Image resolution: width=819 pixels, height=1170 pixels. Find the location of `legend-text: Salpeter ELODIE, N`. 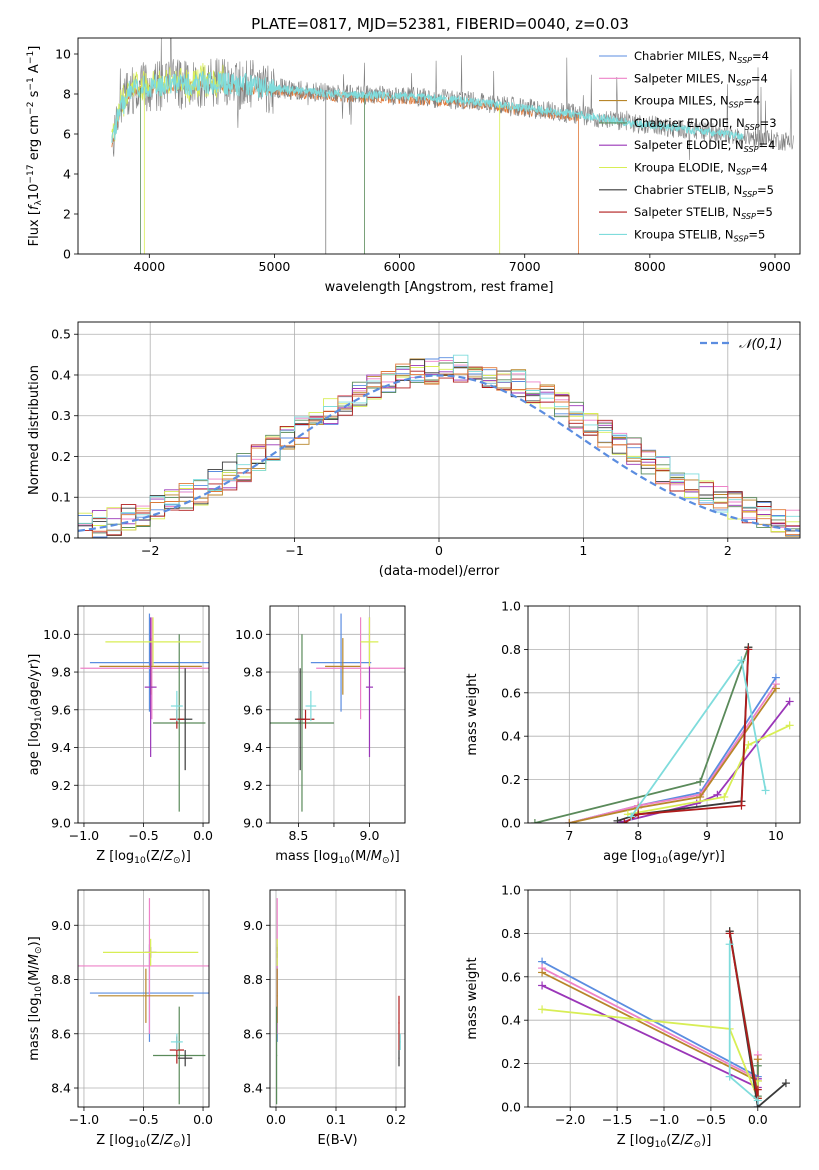

legend-text: Salpeter ELODIE, N is located at coordinates (689, 145).